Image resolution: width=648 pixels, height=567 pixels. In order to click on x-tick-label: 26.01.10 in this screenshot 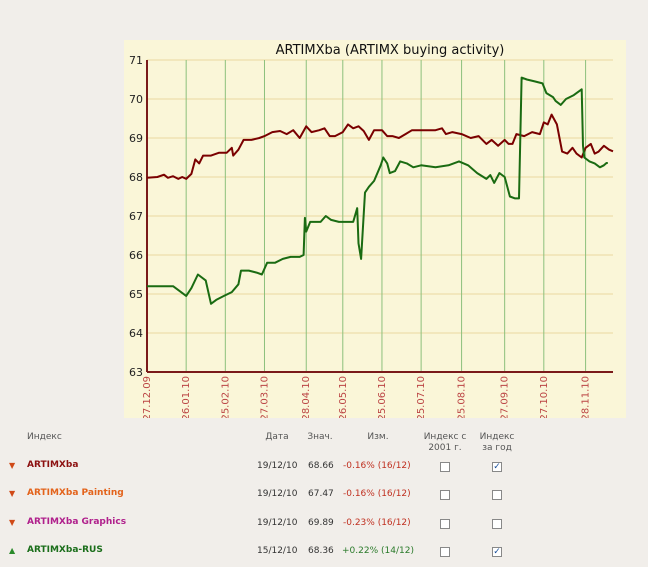, I will do `click(186, 397)`.